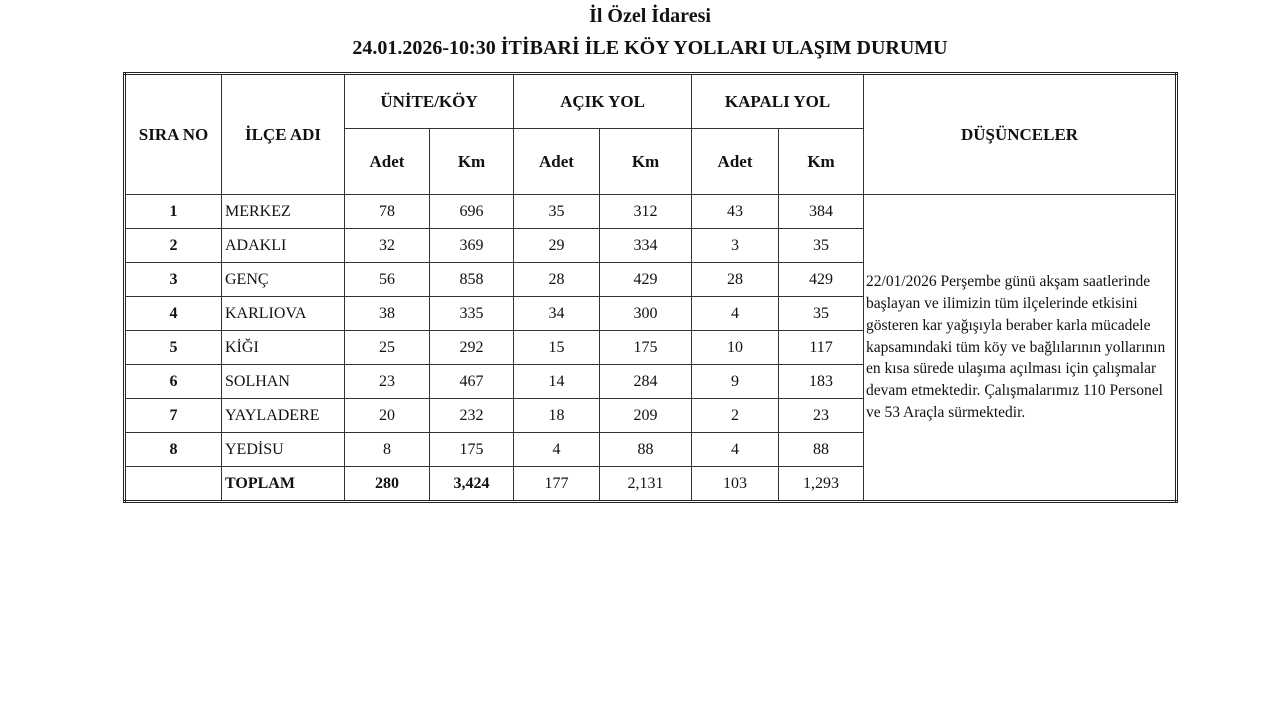 This screenshot has height=720, width=1280. Describe the element at coordinates (646, 381) in the screenshot. I see `cell-acik-km: 284` at that location.